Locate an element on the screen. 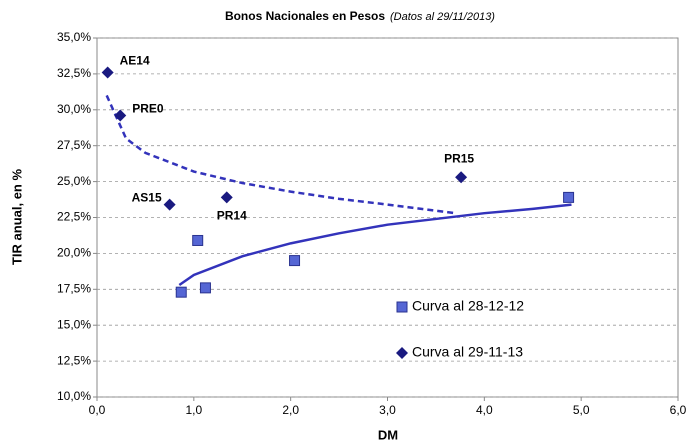  point-label: PR15 is located at coordinates (459, 158).